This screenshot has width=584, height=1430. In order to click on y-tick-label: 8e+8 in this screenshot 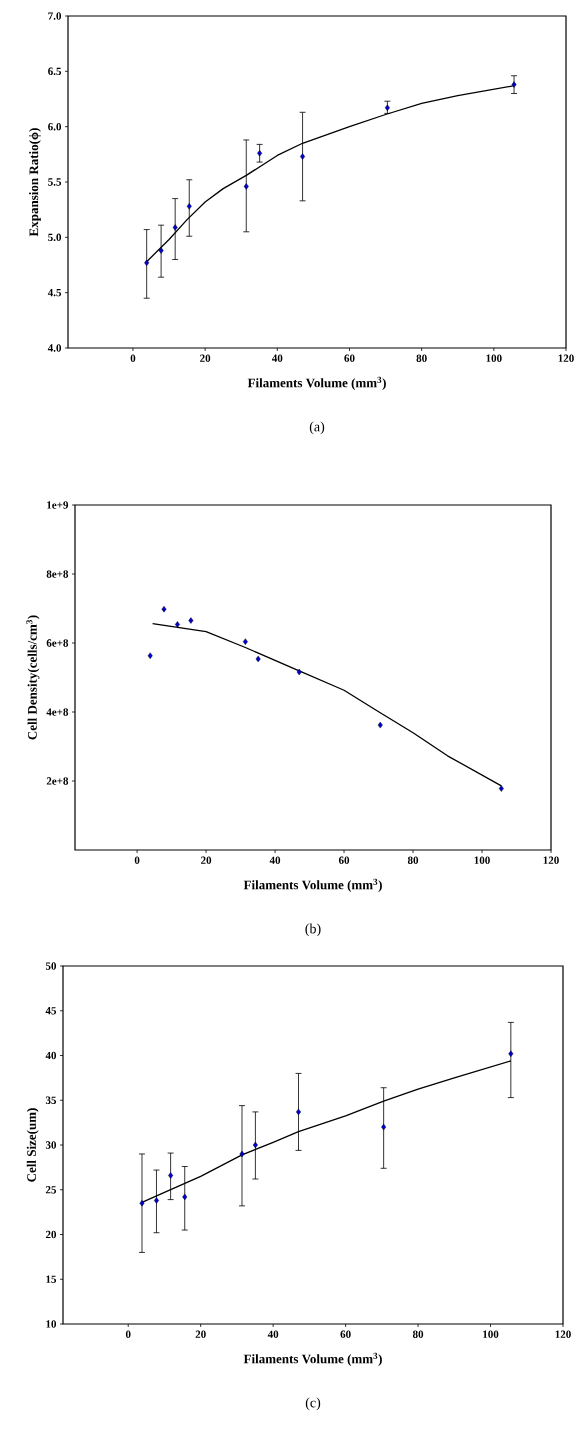, I will do `click(57, 574)`.